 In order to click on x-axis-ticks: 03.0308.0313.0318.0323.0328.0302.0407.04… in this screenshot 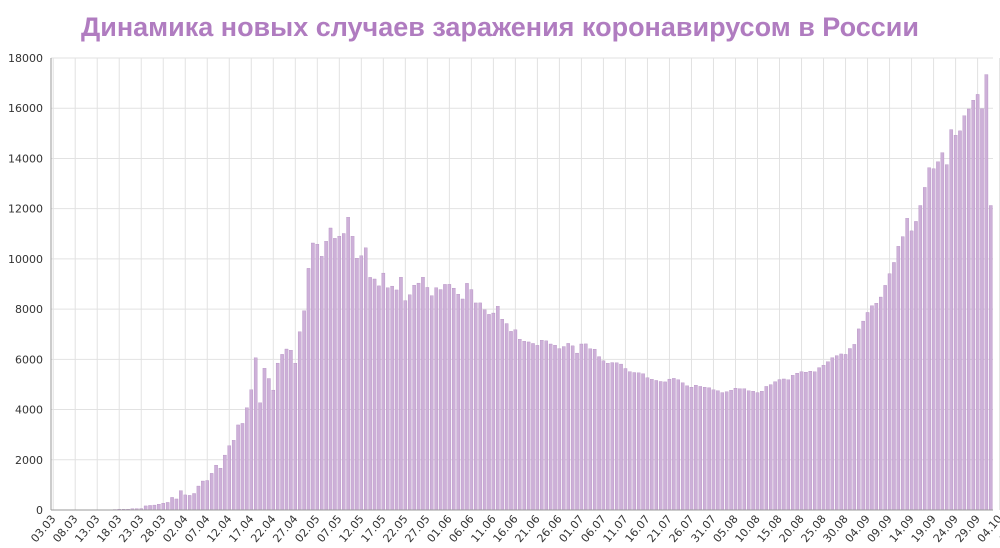, I will do `click(514, 529)`.